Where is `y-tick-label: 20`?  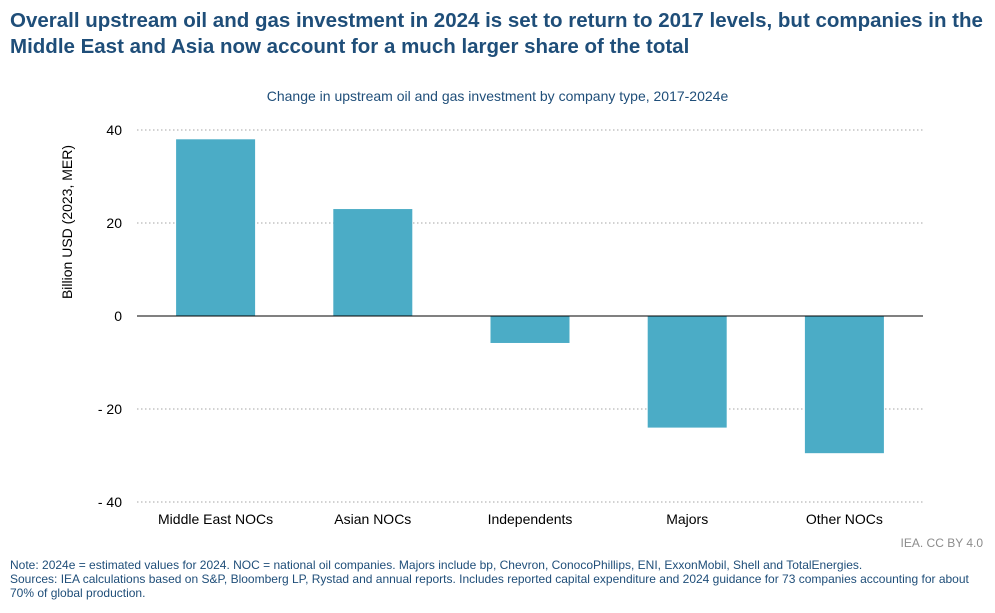 y-tick-label: 20 is located at coordinates (114, 223).